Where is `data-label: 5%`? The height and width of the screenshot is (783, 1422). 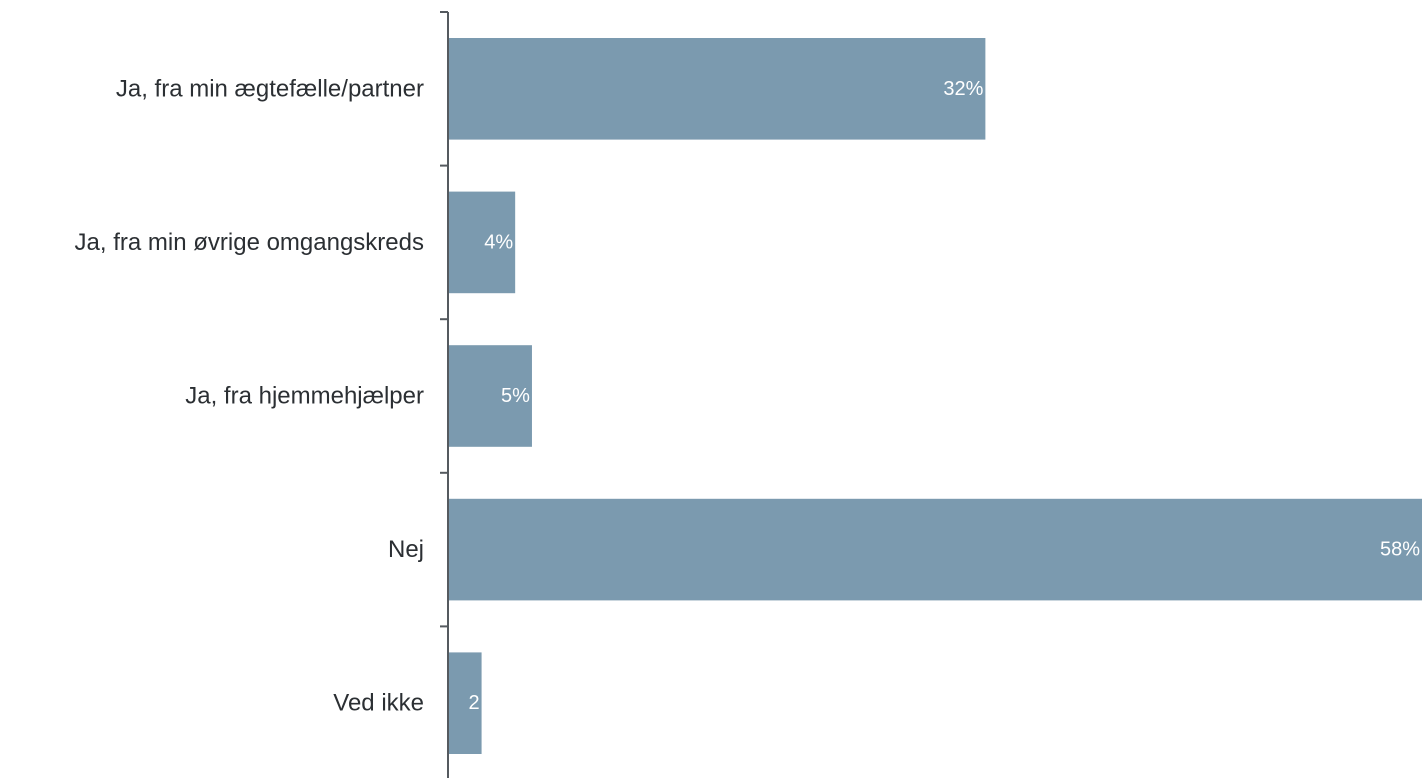
data-label: 5% is located at coordinates (515, 396).